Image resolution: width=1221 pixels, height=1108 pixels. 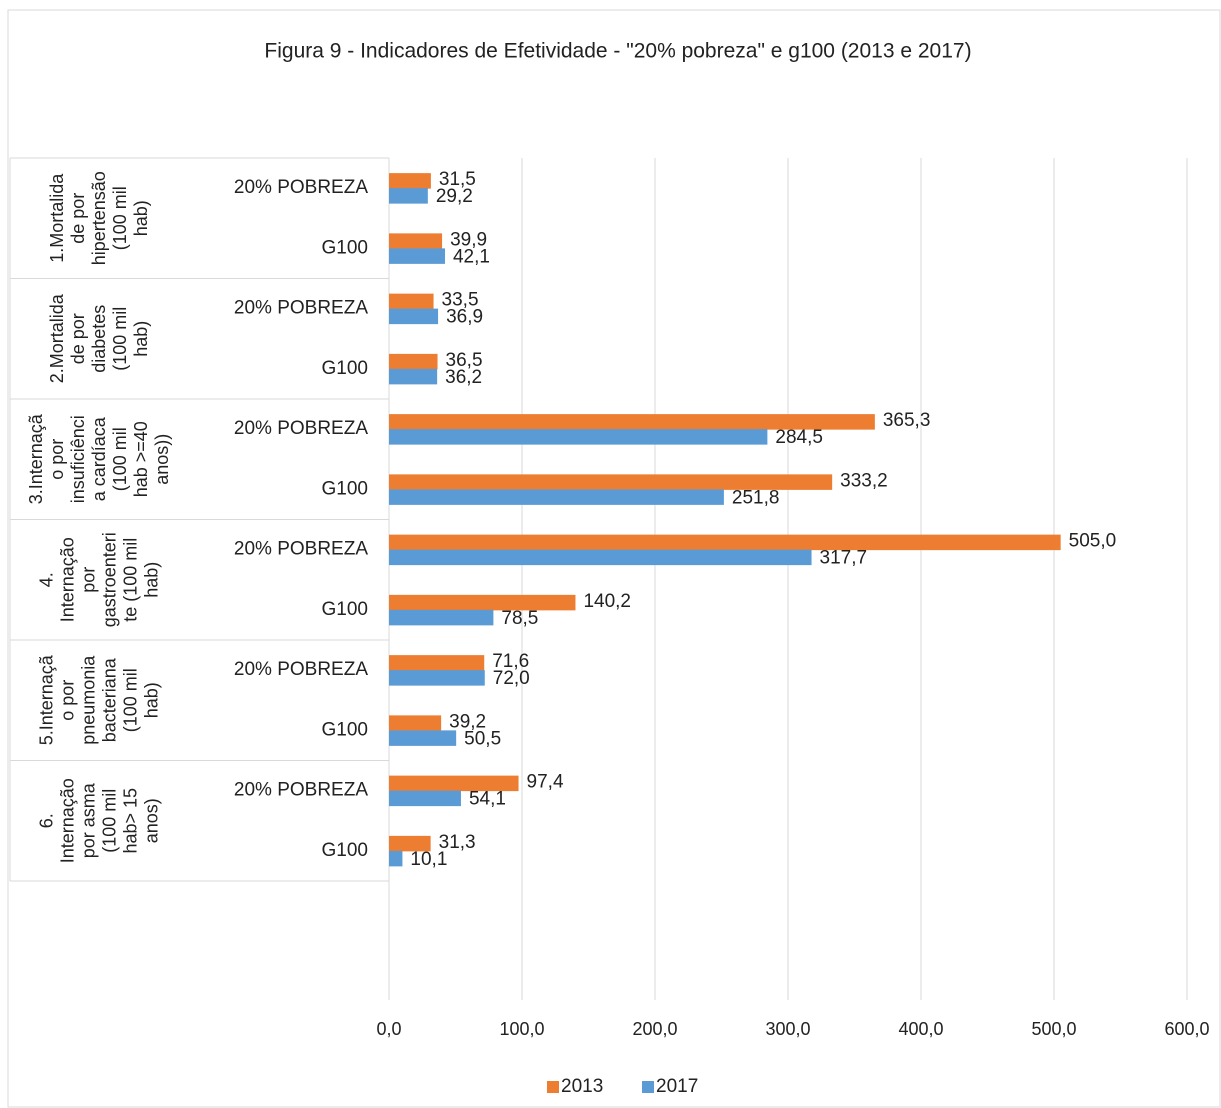 What do you see at coordinates (1186, 1029) in the screenshot?
I see `x-tick-label: 600,0` at bounding box center [1186, 1029].